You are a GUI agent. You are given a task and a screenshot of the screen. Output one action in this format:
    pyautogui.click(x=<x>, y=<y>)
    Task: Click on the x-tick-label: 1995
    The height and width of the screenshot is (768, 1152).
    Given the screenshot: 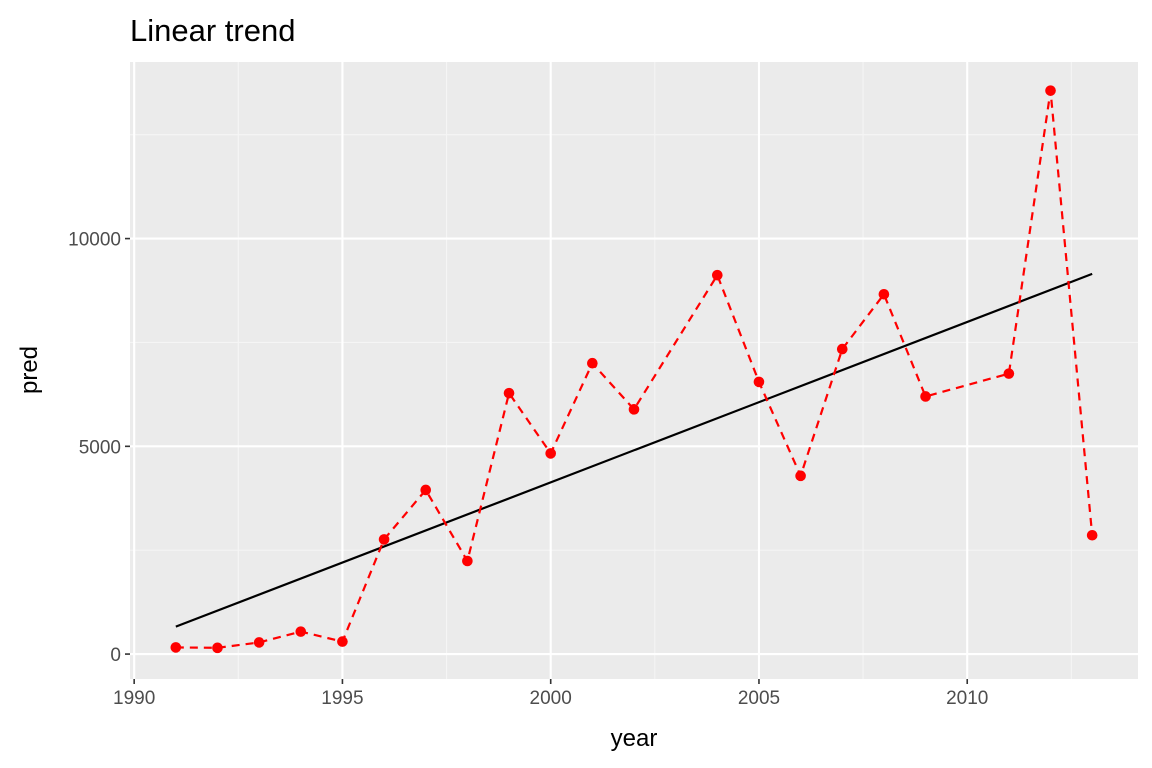 What is the action you would take?
    pyautogui.click(x=342, y=698)
    